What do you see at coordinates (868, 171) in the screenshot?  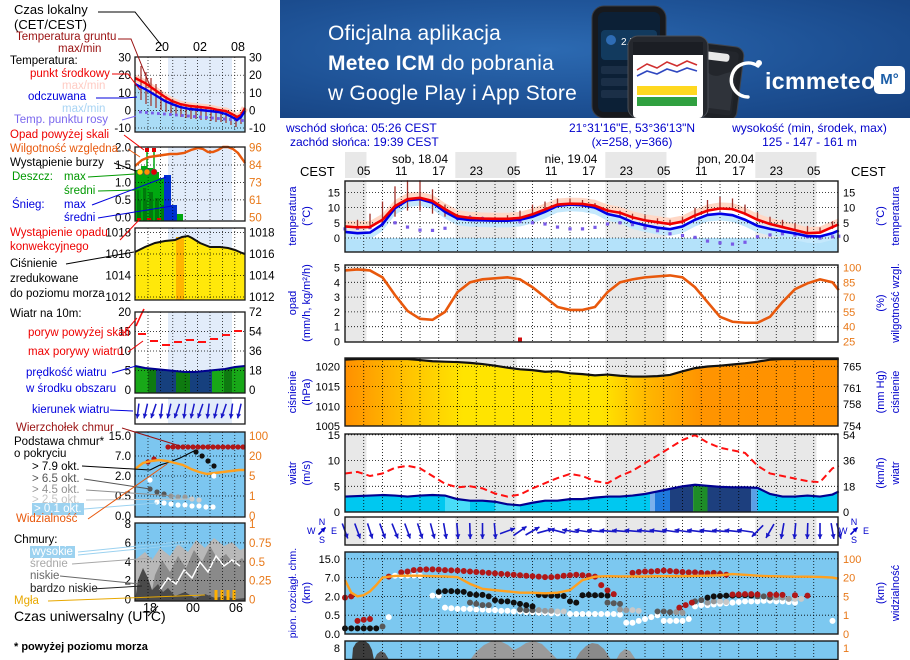 I see `cest-label-right: CEST` at bounding box center [868, 171].